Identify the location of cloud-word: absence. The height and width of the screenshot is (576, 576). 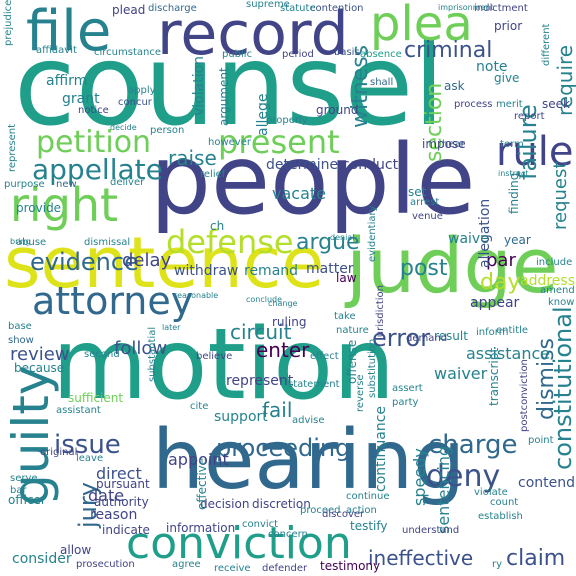
(381, 54).